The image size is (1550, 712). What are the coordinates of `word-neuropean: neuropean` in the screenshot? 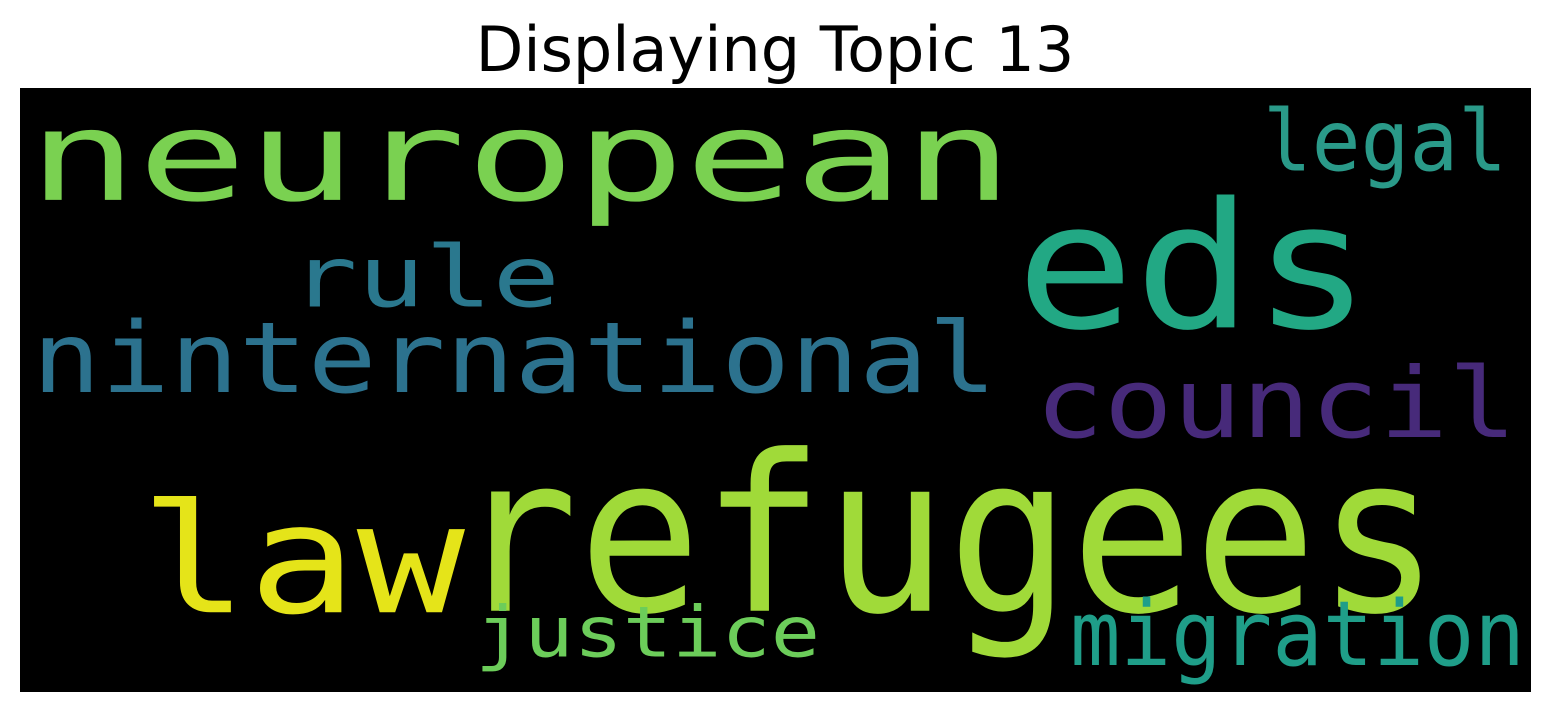 It's located at (520, 159).